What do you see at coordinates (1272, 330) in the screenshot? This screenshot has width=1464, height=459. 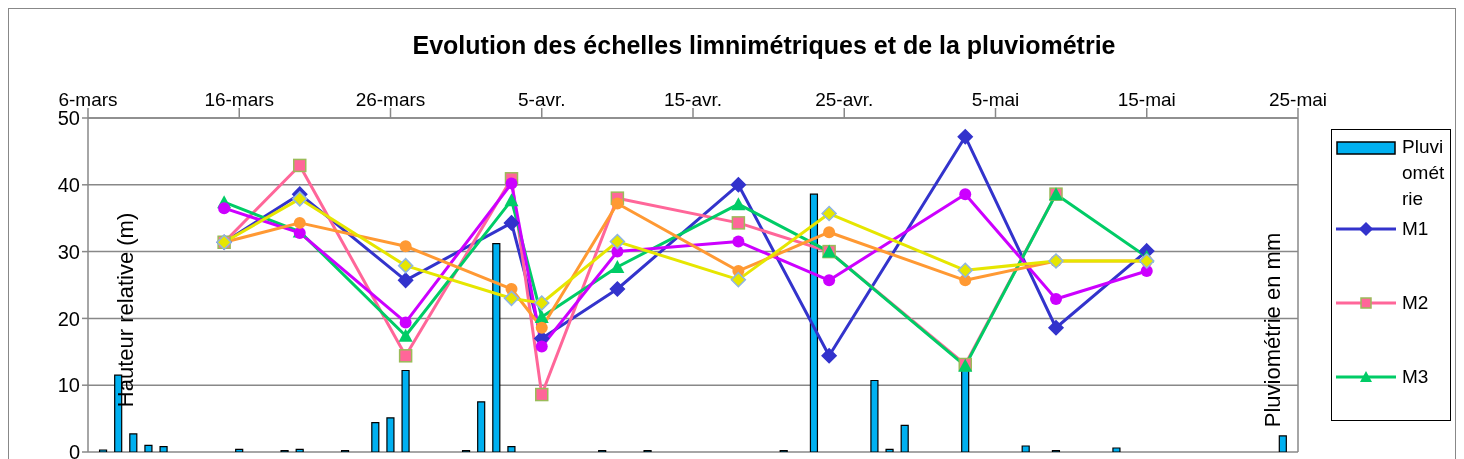 I see `y2-axis-title: Pluviométrie en mm` at bounding box center [1272, 330].